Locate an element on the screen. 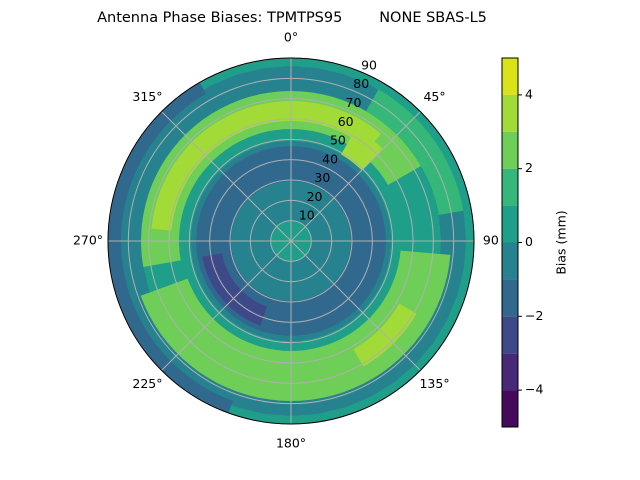 The width and height of the screenshot is (640, 480). colorbar-tick-label: −4 is located at coordinates (534, 389).